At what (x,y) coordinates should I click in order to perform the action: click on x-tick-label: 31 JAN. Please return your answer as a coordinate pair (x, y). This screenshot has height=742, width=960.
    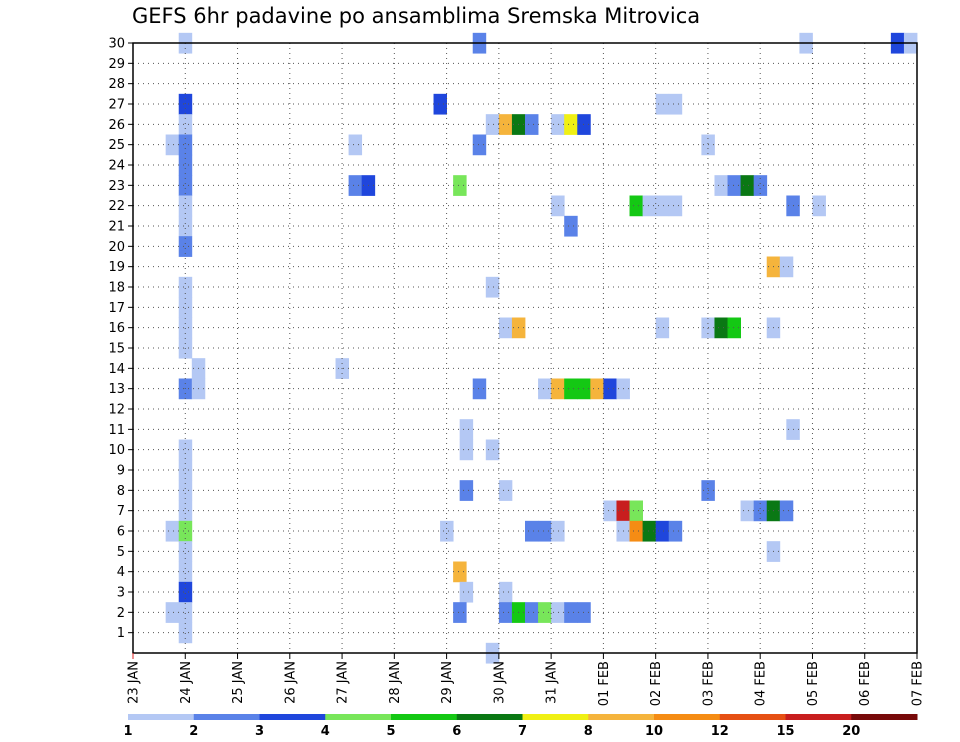
    Looking at the image, I should click on (552, 682).